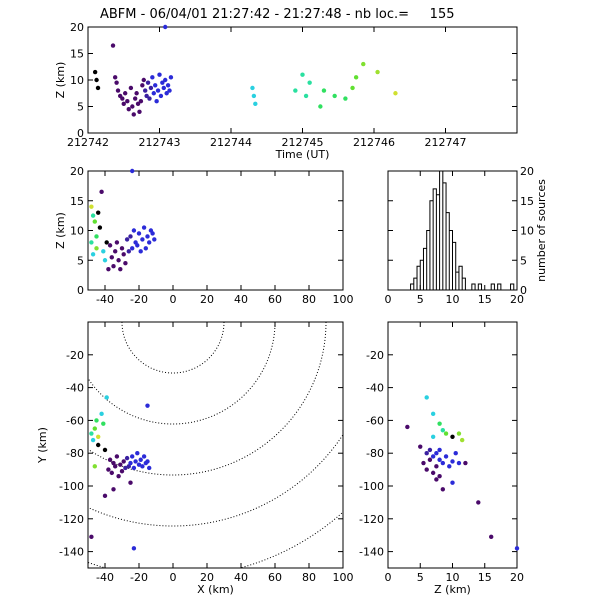  What do you see at coordinates (375, 420) in the screenshot?
I see `zy-y-tick-label: -60` at bounding box center [375, 420].